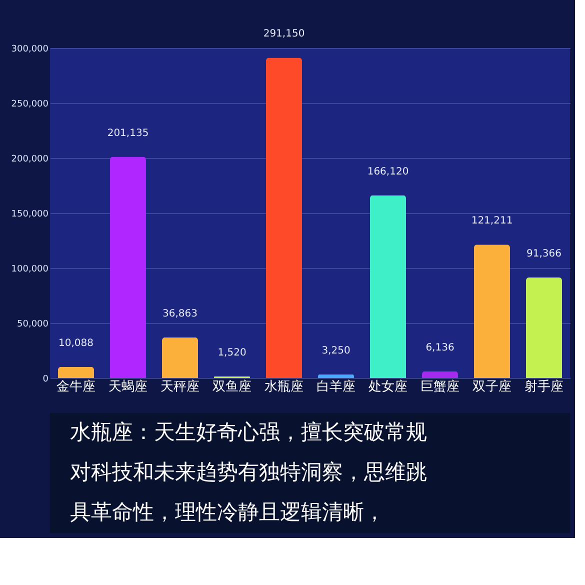 The height and width of the screenshot is (585, 585). I want to click on x-tick-label: 双子座, so click(492, 386).